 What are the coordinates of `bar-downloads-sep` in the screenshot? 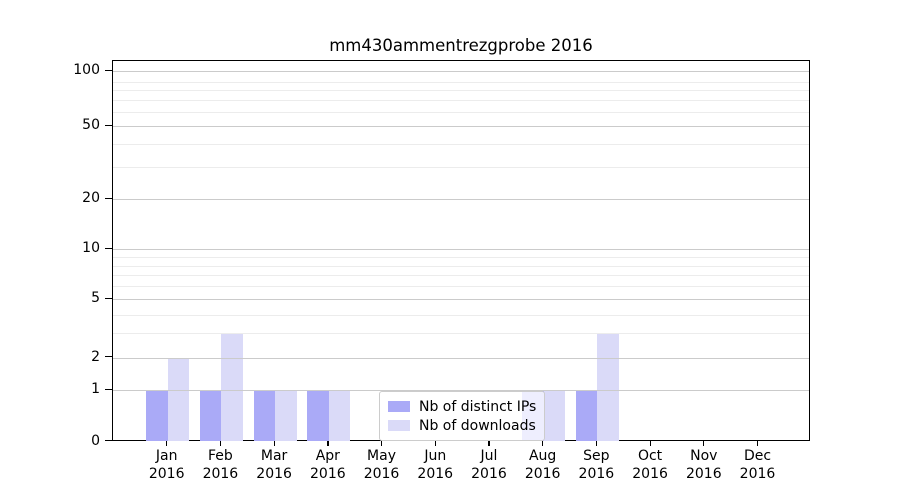 It's located at (608, 387).